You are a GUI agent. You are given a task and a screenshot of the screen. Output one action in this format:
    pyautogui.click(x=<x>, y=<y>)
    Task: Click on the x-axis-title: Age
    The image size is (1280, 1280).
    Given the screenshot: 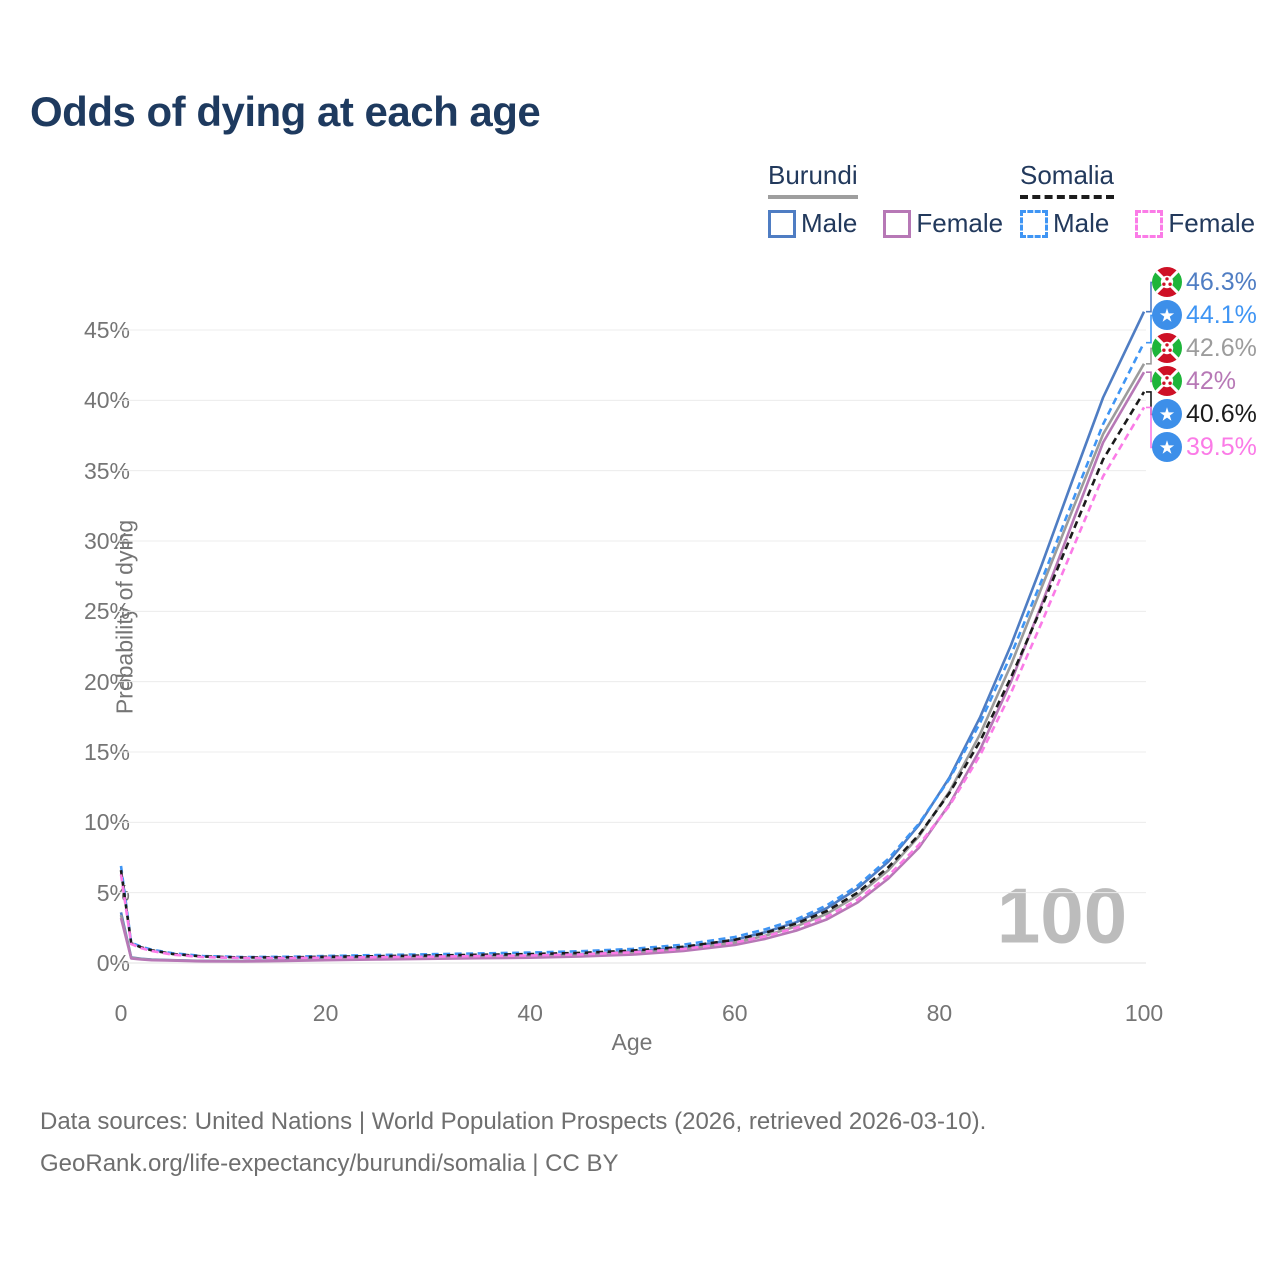 What is the action you would take?
    pyautogui.click(x=632, y=1042)
    